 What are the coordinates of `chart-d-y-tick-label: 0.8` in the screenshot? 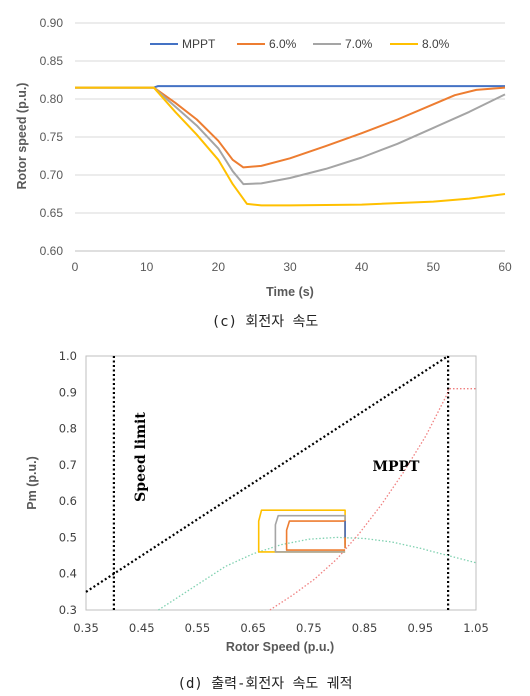 It's located at (68, 429).